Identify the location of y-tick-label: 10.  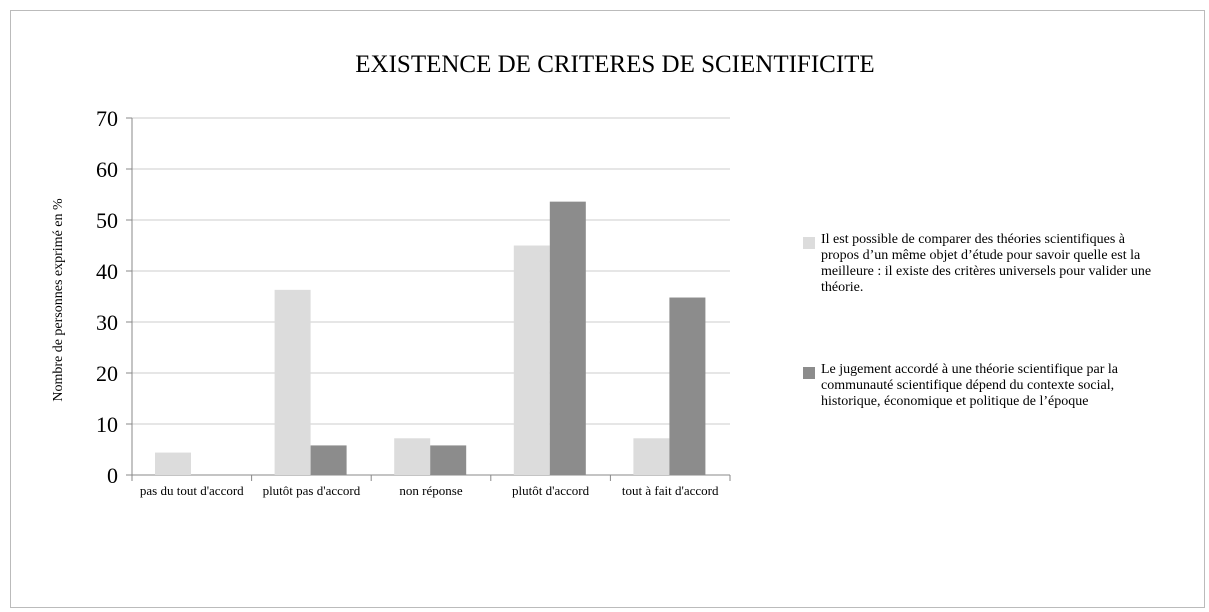
(107, 424).